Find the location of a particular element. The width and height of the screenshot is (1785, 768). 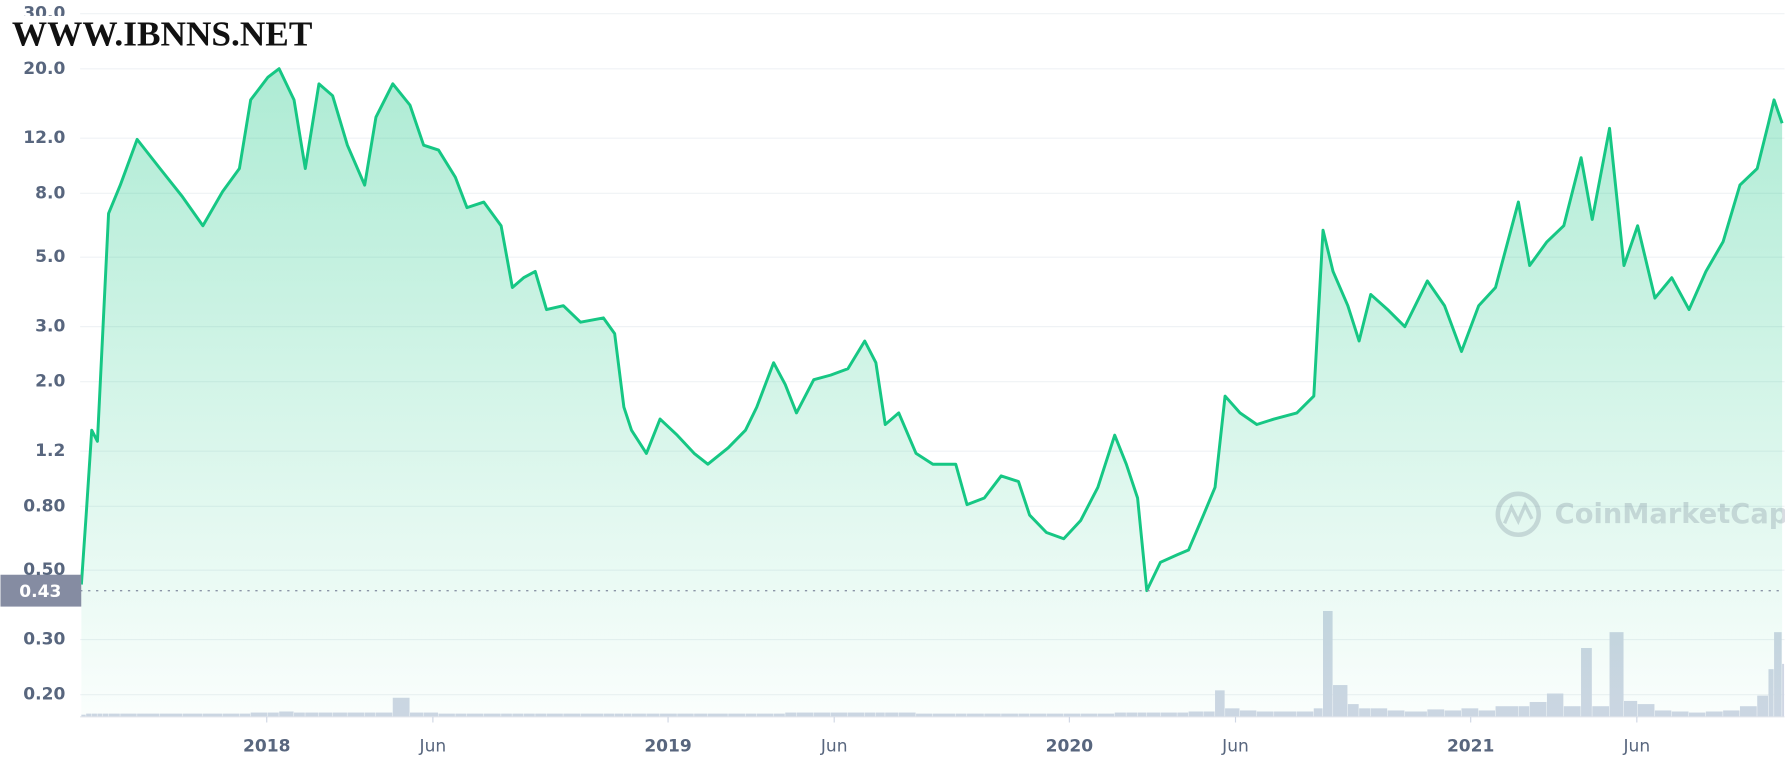

x-tick-label: 2018 is located at coordinates (266, 746).